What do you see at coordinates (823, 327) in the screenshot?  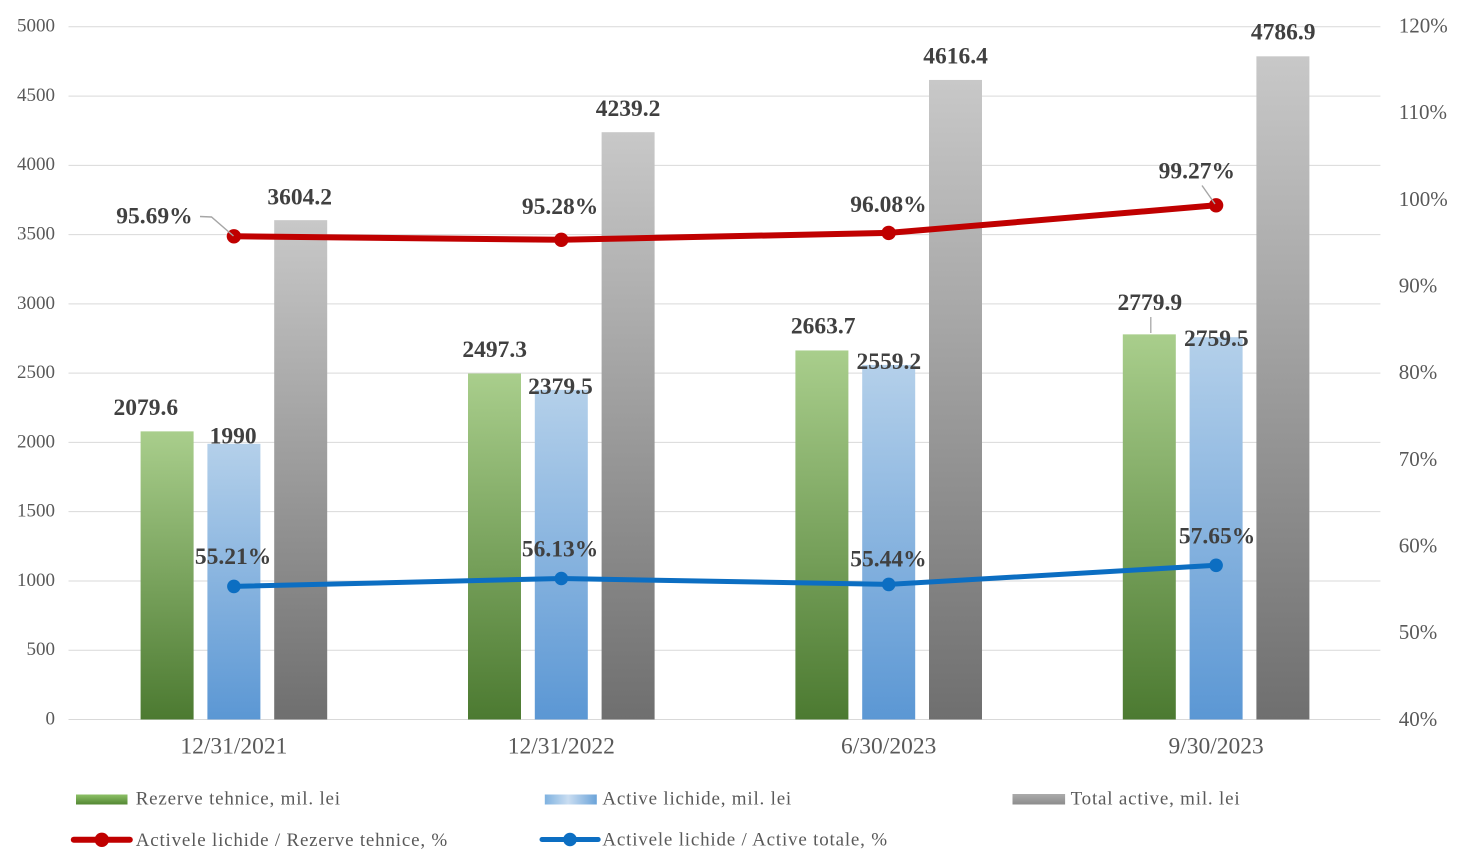 I see `svg-text: 2663.7` at bounding box center [823, 327].